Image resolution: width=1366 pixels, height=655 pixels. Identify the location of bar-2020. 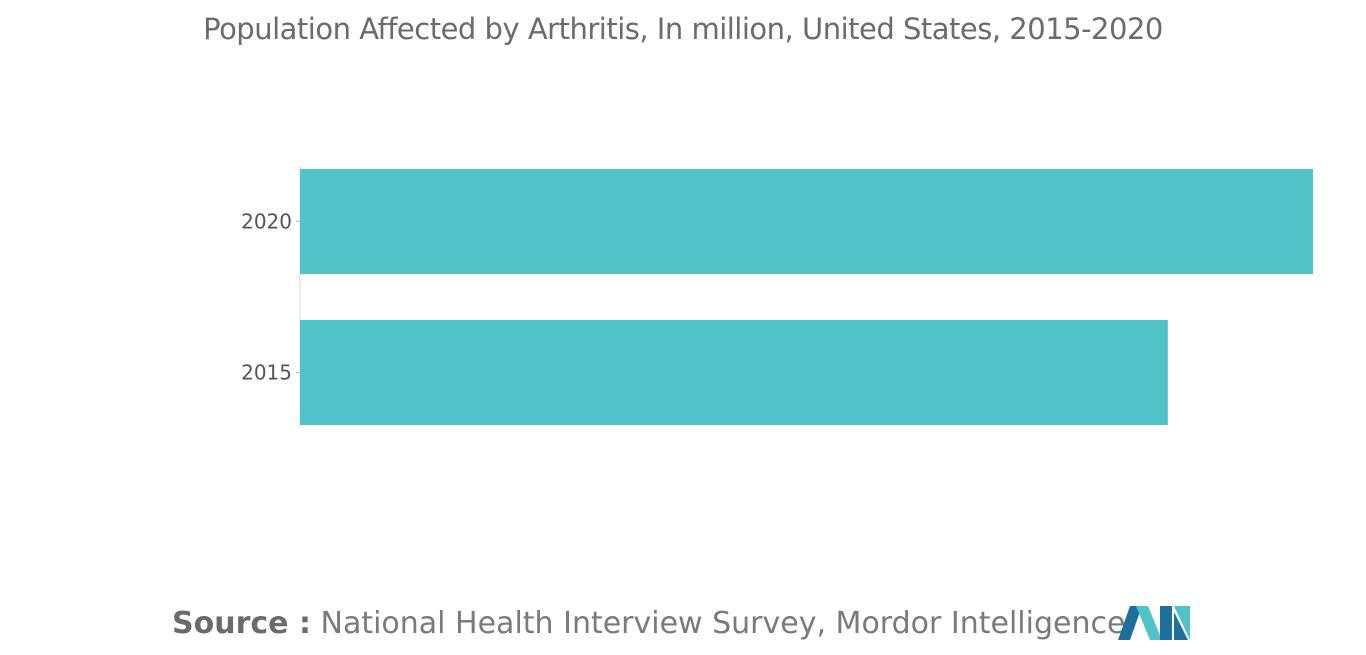
(806, 221).